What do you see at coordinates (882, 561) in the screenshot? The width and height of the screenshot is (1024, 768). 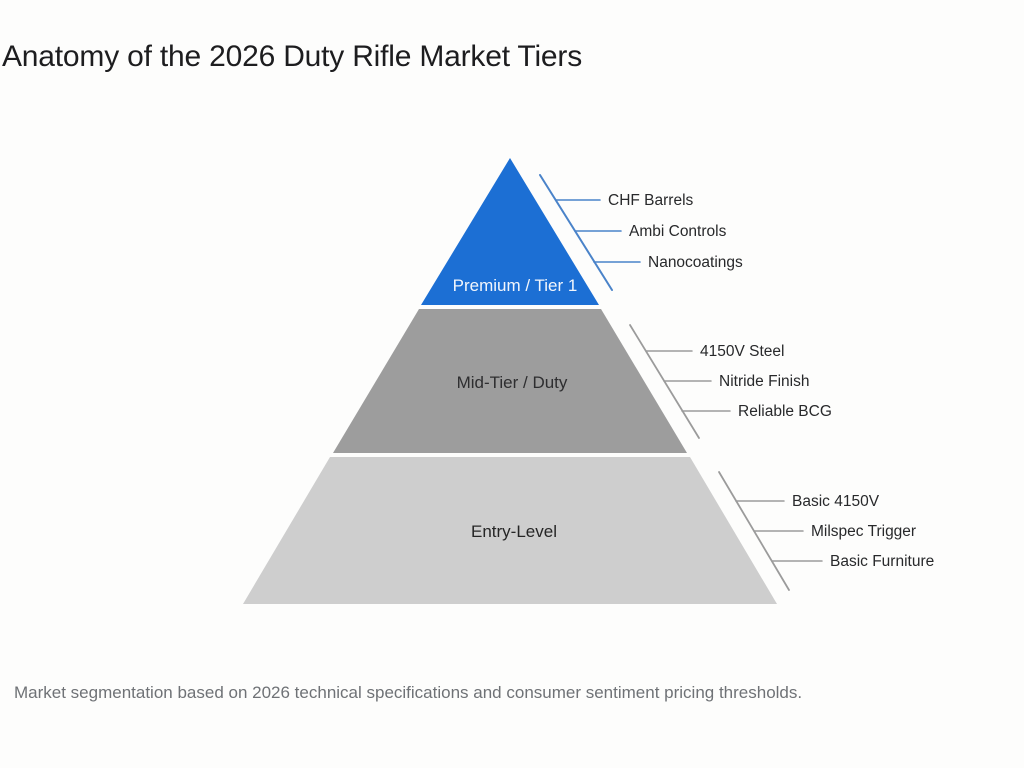 I see `entry-feature-3: Basic Furniture` at bounding box center [882, 561].